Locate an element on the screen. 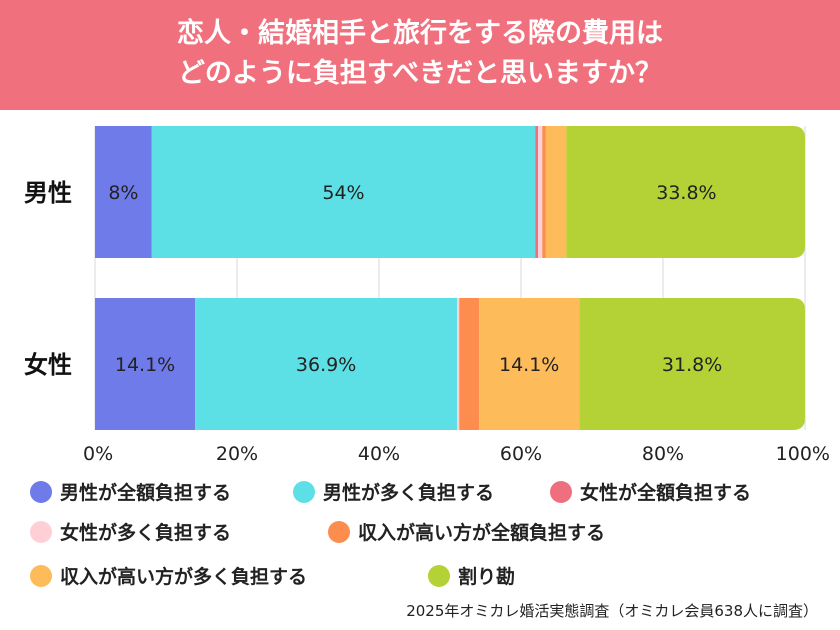 This screenshot has width=840, height=630. legend-item: 割り勘 is located at coordinates (471, 575).